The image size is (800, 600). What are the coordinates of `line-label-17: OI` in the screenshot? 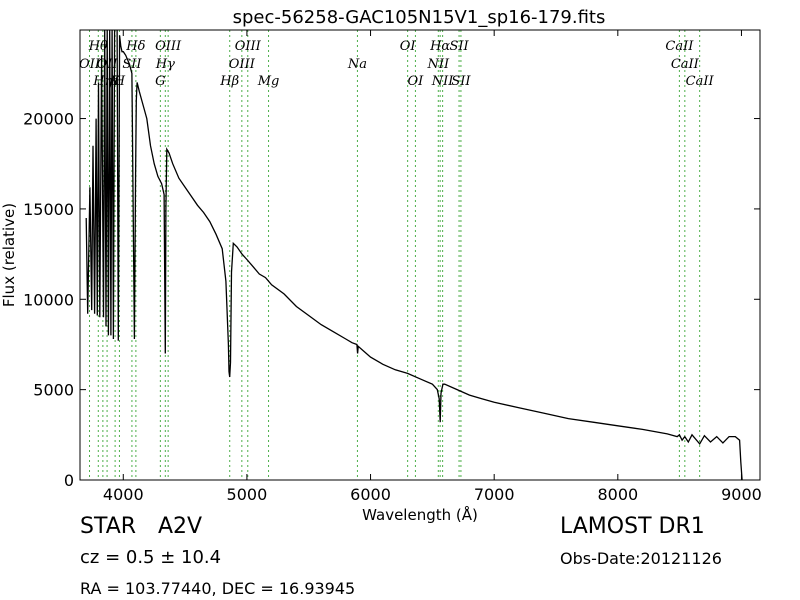 It's located at (416, 81).